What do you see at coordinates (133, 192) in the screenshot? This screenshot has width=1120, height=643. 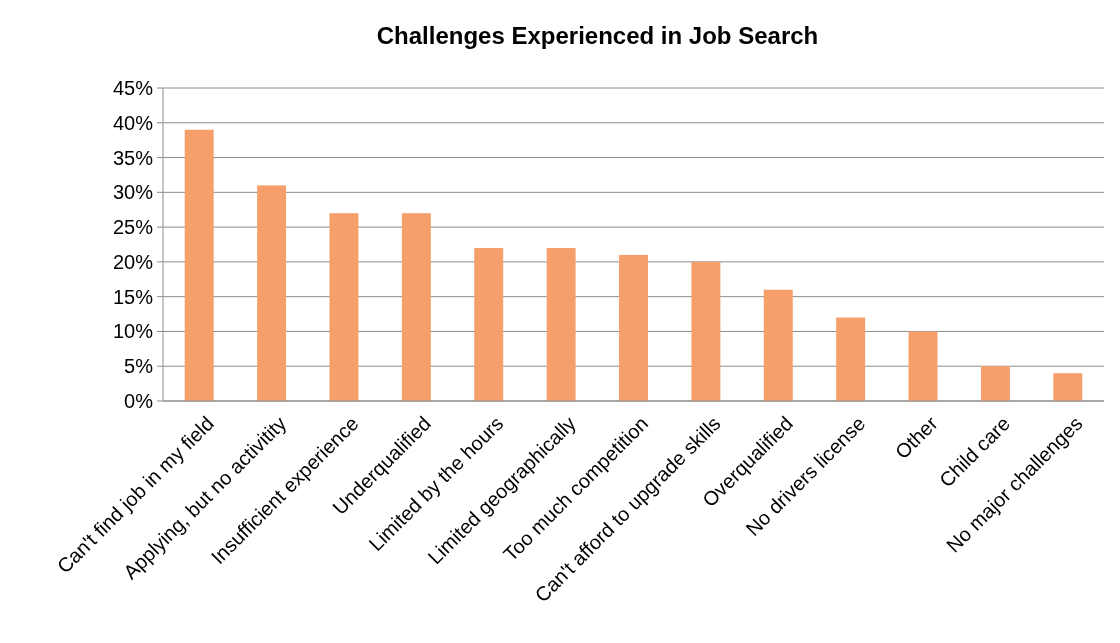 I see `y-tick-label: 30%` at bounding box center [133, 192].